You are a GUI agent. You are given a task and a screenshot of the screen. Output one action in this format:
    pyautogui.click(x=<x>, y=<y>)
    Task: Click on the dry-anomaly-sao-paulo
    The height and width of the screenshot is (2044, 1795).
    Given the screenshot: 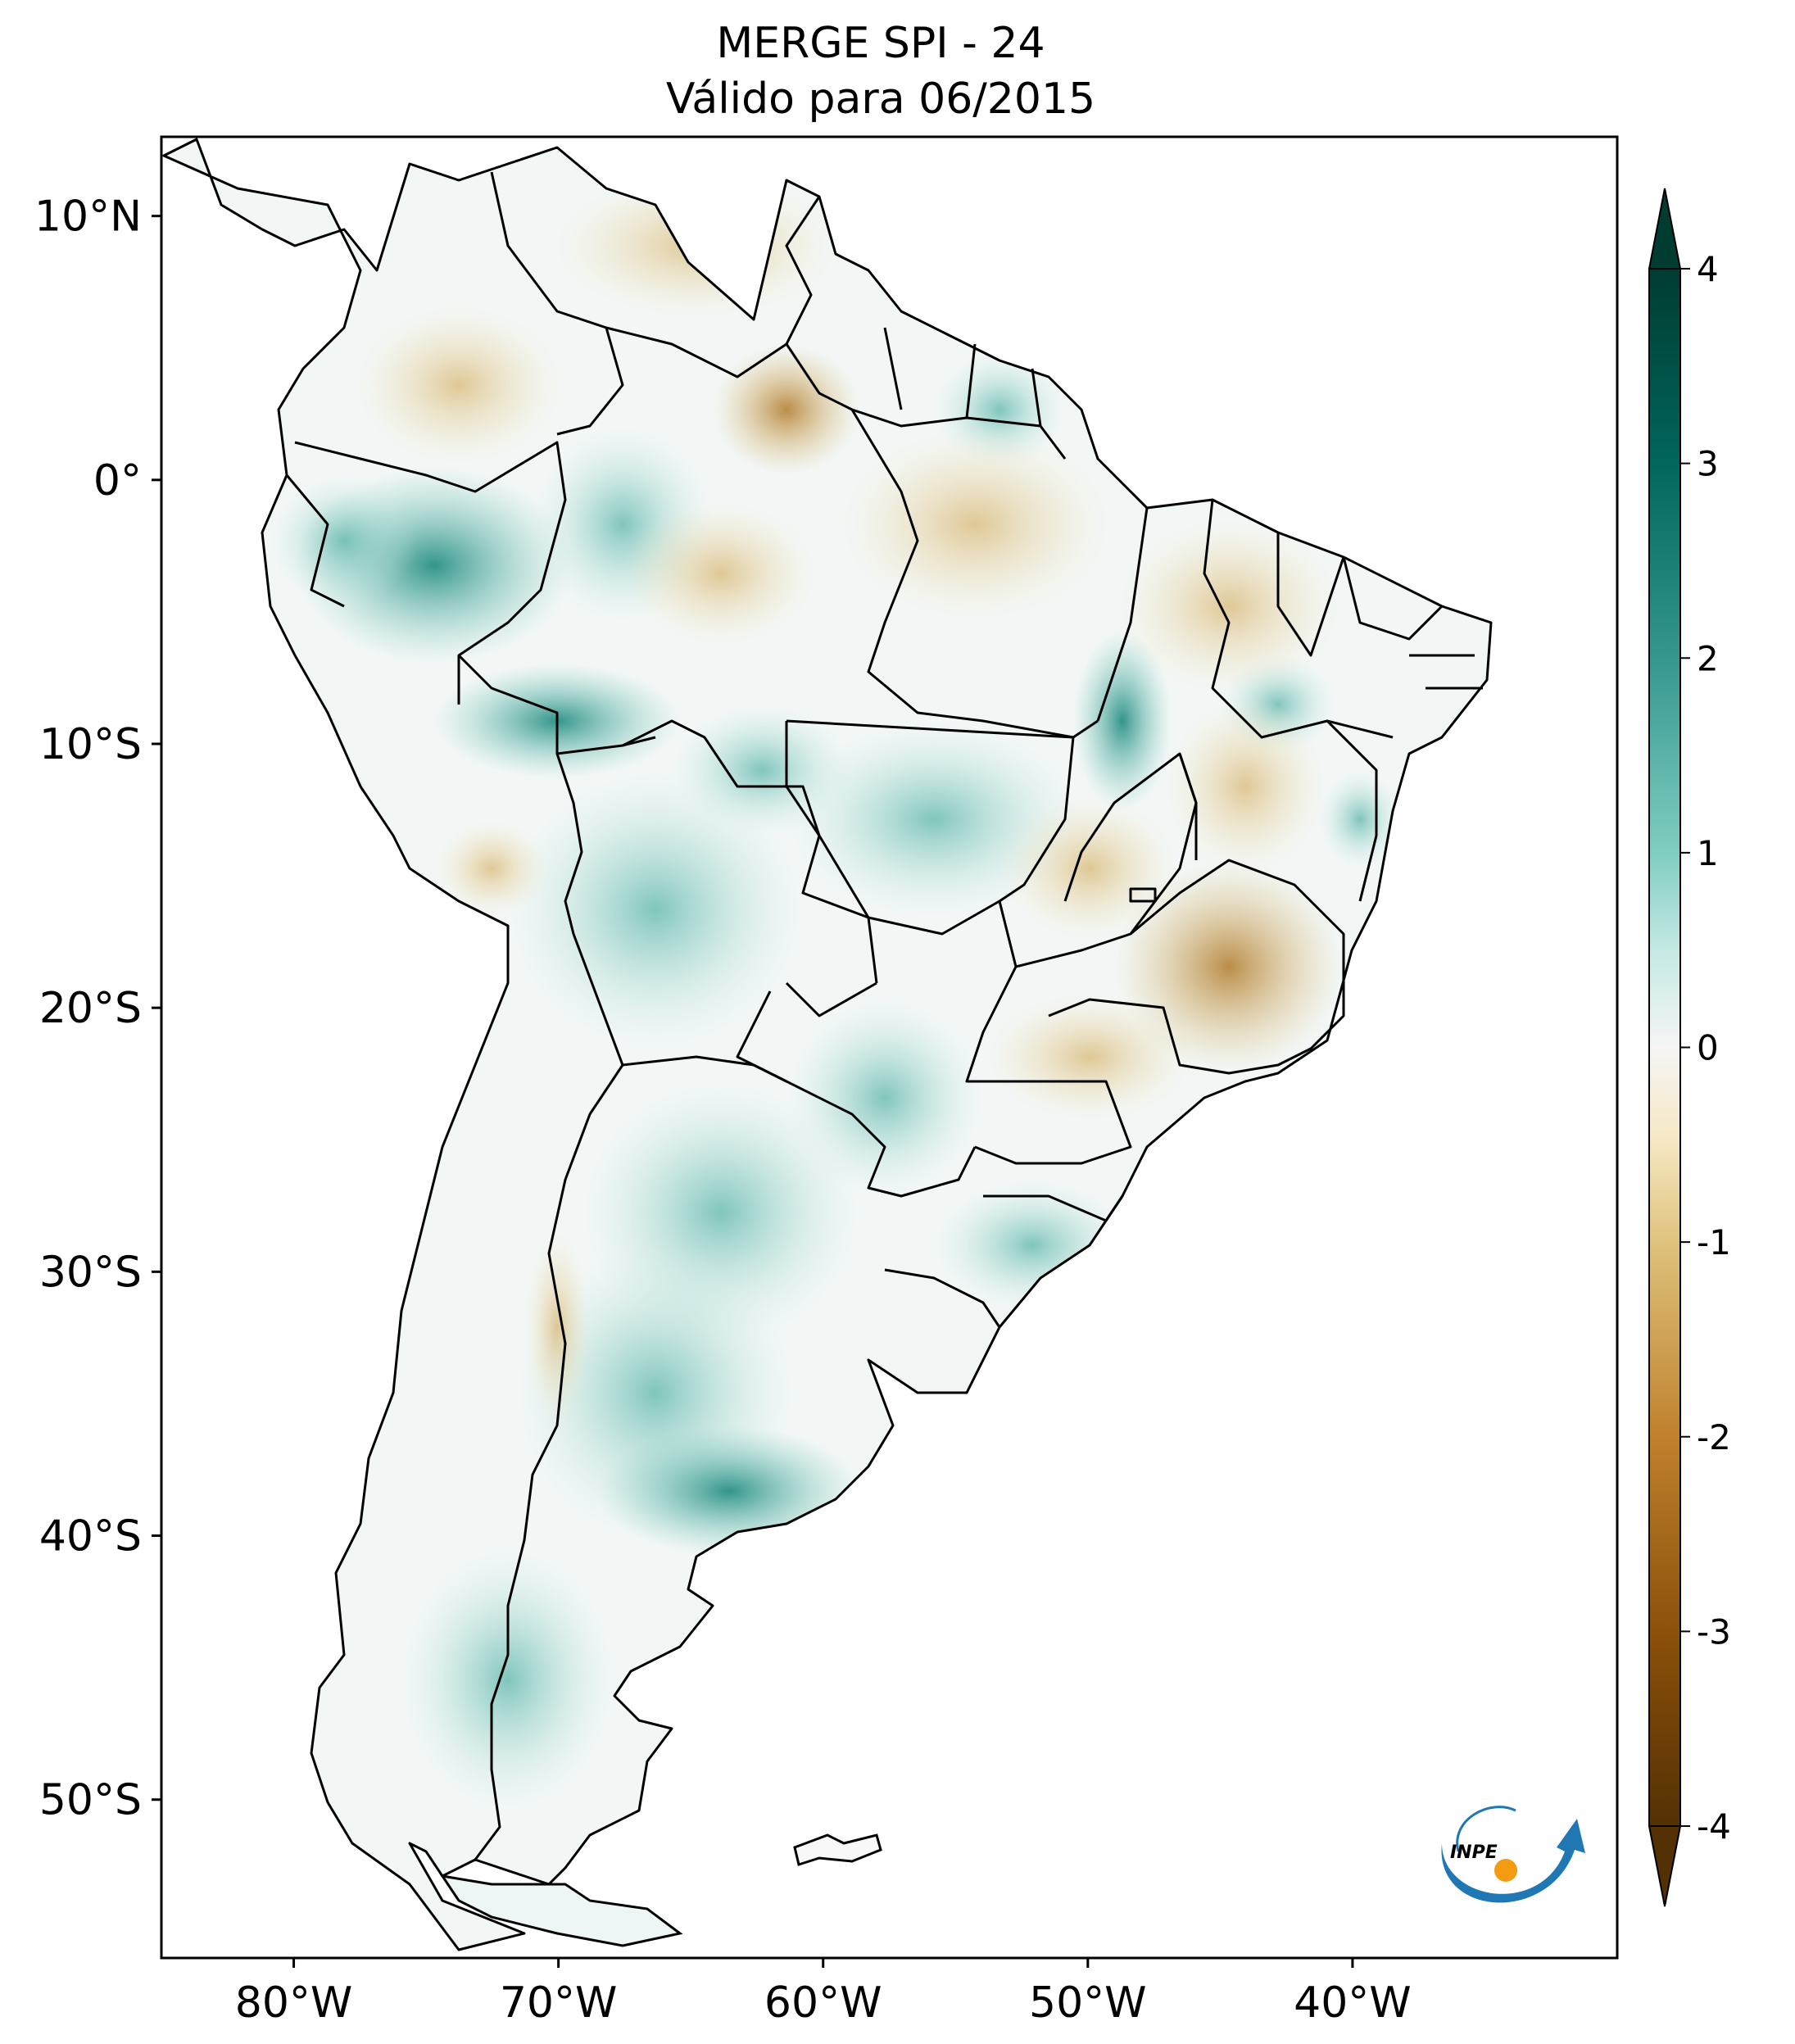 What is the action you would take?
    pyautogui.click(x=1089, y=1056)
    